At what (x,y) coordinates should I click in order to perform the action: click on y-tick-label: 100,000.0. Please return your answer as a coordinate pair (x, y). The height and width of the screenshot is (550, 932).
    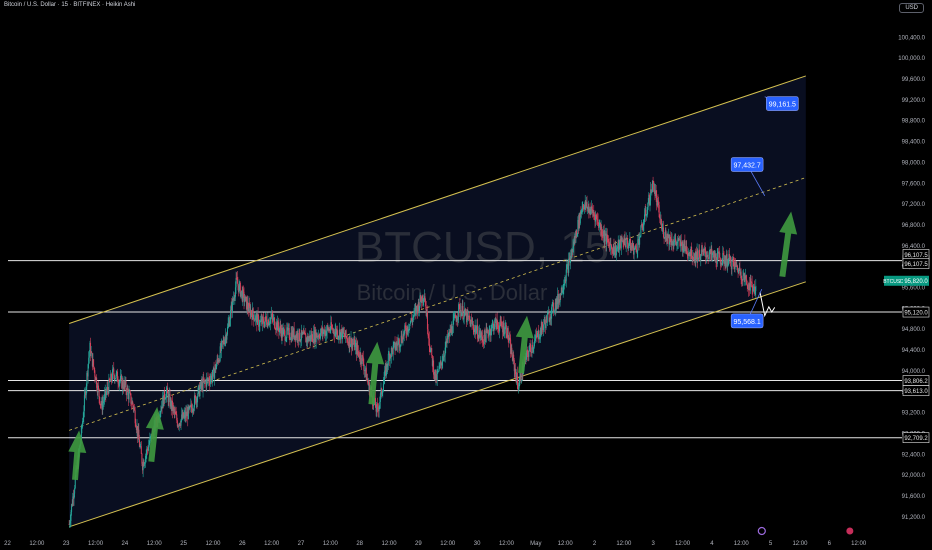
    Looking at the image, I should click on (911, 59).